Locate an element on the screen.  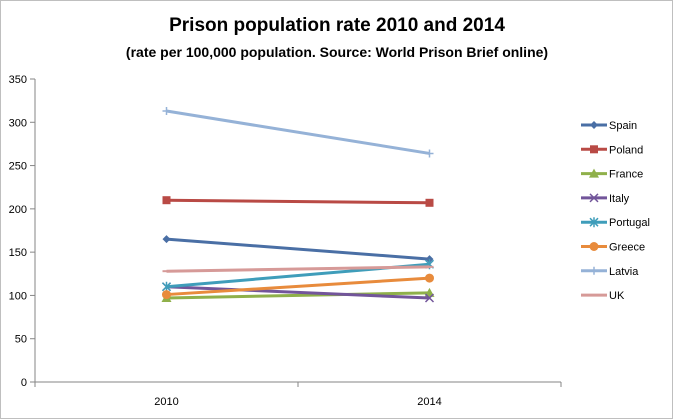
y-tick-label: 100 is located at coordinates (18, 296).